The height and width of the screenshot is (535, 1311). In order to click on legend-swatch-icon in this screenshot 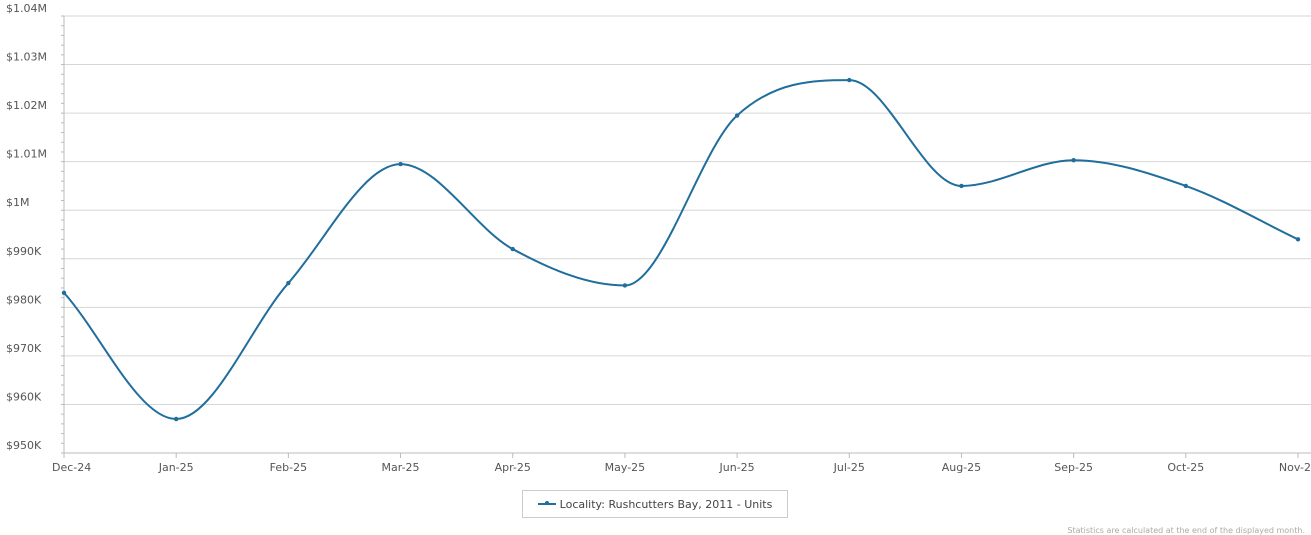, I will do `click(546, 503)`.